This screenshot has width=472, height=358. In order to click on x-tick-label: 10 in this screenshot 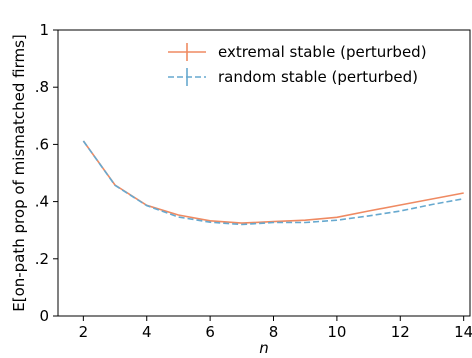, I will do `click(336, 332)`.